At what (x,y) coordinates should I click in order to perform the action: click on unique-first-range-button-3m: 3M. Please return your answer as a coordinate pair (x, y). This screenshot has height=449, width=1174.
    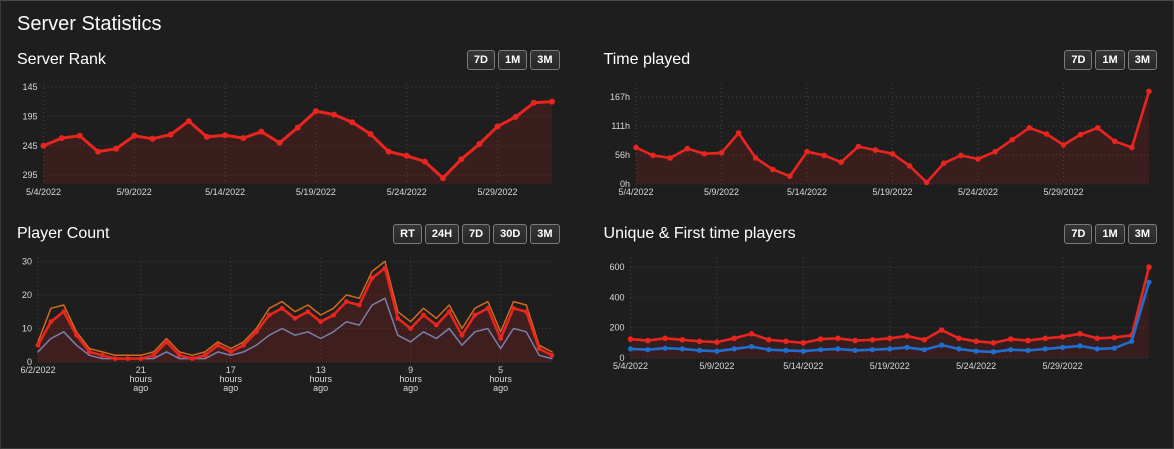
    Looking at the image, I should click on (1142, 234).